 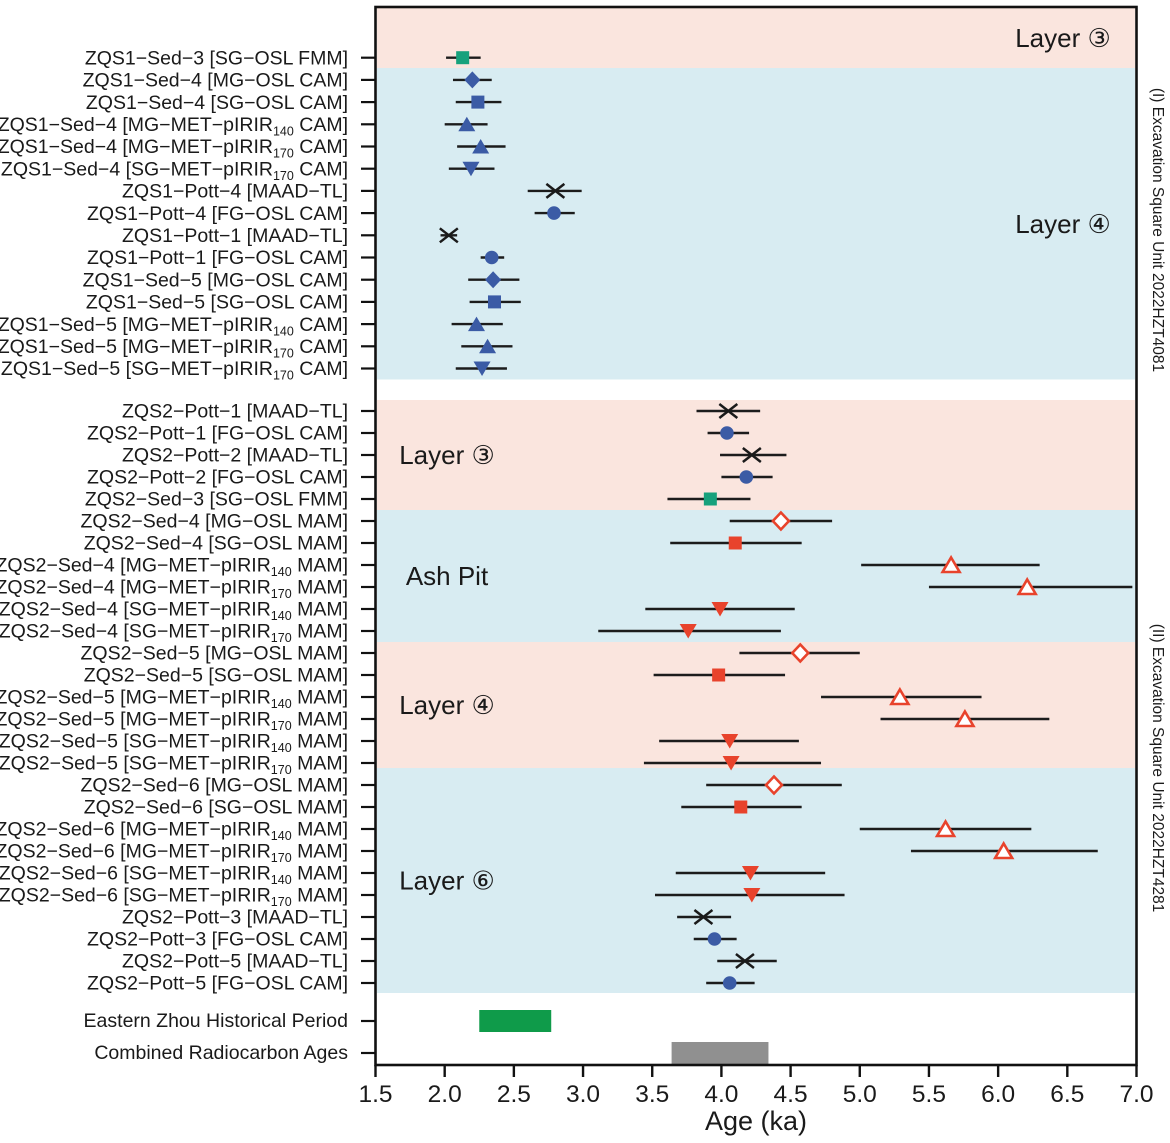 What do you see at coordinates (515, 1021) in the screenshot?
I see `period-bar` at bounding box center [515, 1021].